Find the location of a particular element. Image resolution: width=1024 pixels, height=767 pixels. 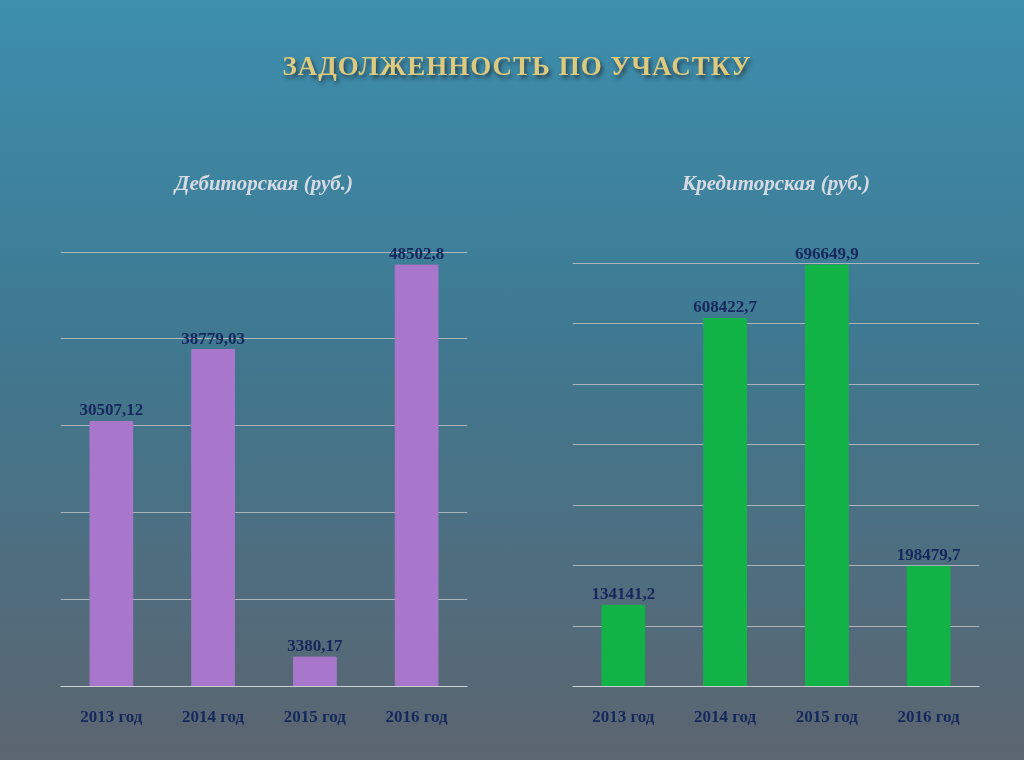

data-label: 134141,2 is located at coordinates (623, 594).